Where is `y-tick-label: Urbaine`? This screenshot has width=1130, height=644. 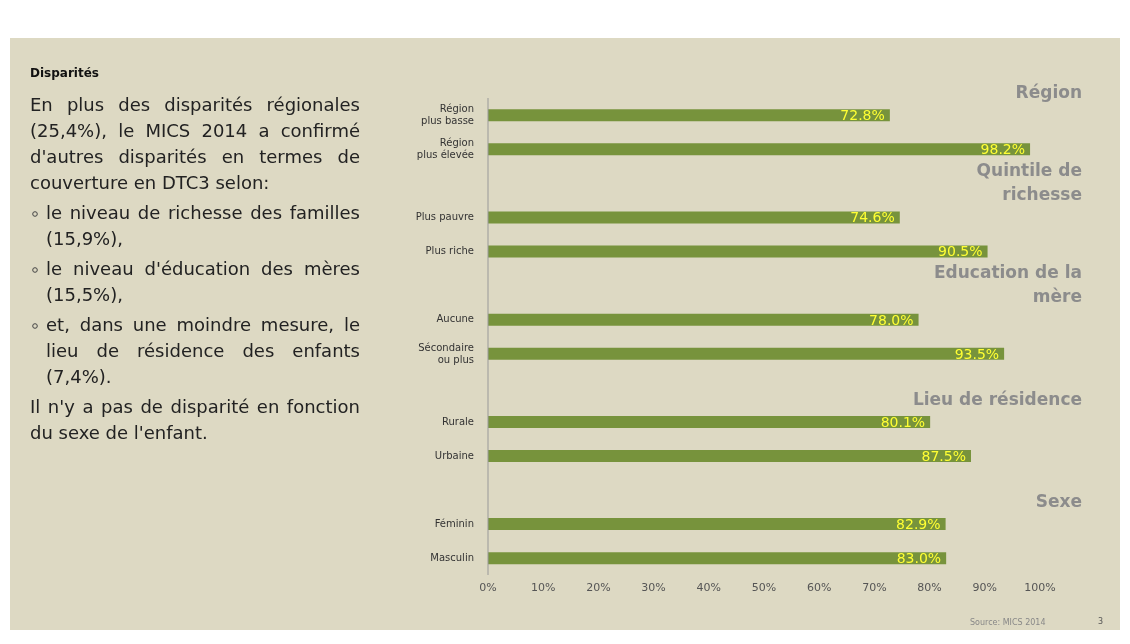 y-tick-label: Urbaine is located at coordinates (454, 455).